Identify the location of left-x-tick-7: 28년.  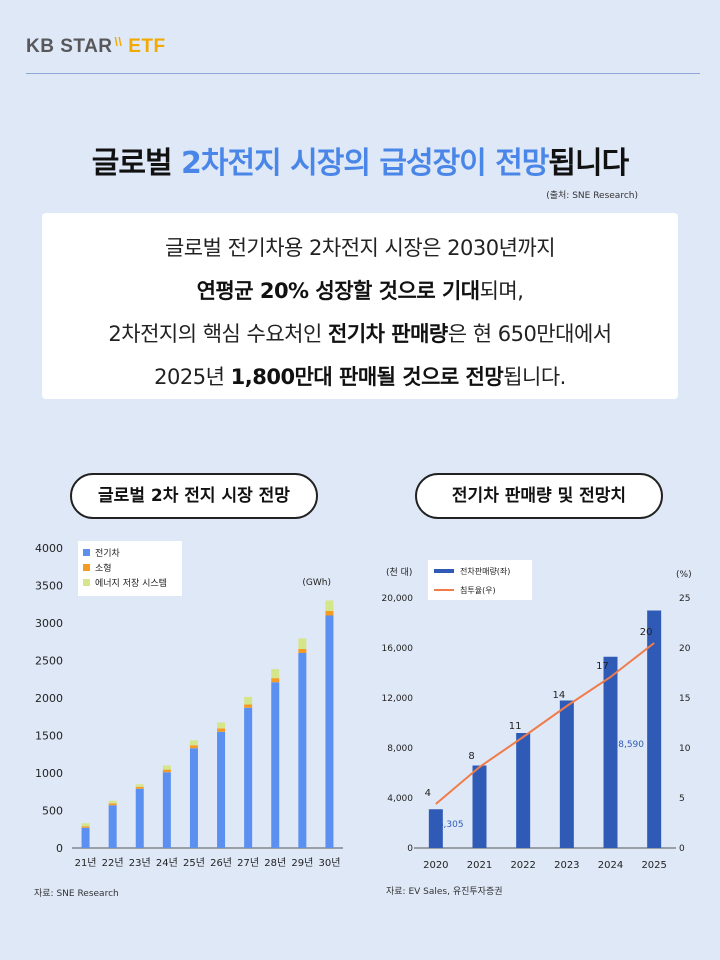
(275, 863).